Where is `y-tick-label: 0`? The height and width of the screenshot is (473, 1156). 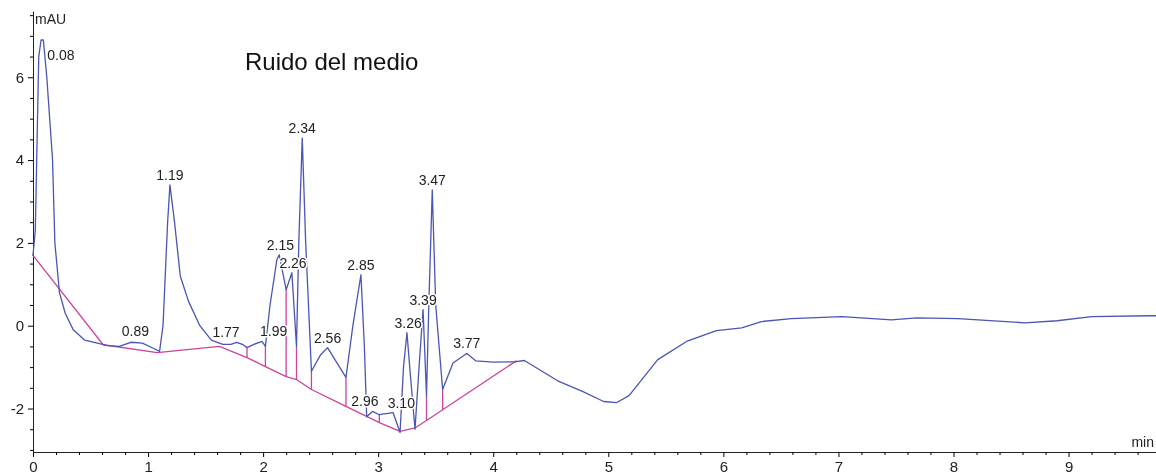
y-tick-label: 0 is located at coordinates (19, 325).